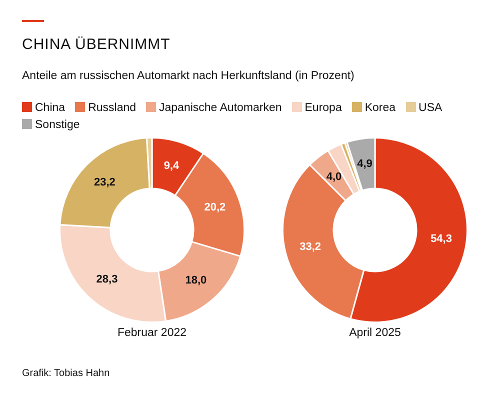 The image size is (500, 400). What do you see at coordinates (188, 76) in the screenshot?
I see `chart-subtitle: Anteile am russischen Automarkt nach Herkunftsland (in Prozent)` at bounding box center [188, 76].